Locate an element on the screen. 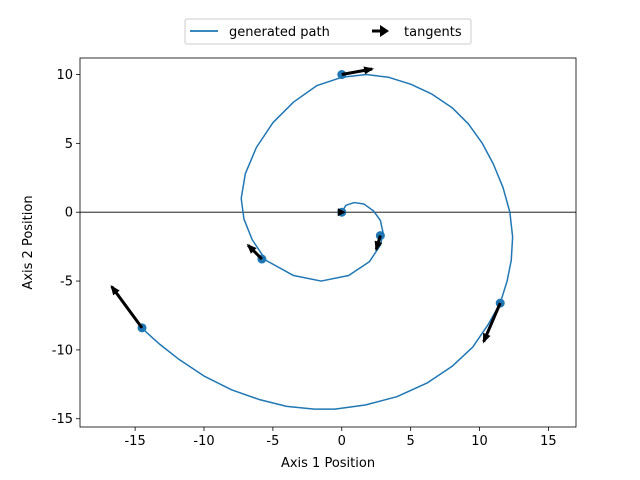  y-axis-label: Axis 2 Position is located at coordinates (28, 242).